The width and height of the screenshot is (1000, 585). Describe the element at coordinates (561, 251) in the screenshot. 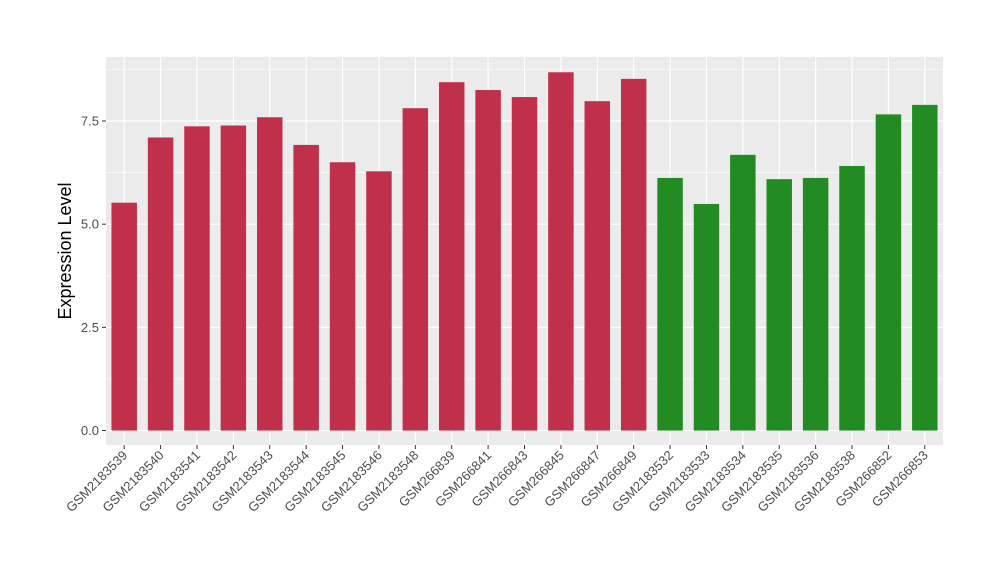

I see `bar-GSM266845` at that location.